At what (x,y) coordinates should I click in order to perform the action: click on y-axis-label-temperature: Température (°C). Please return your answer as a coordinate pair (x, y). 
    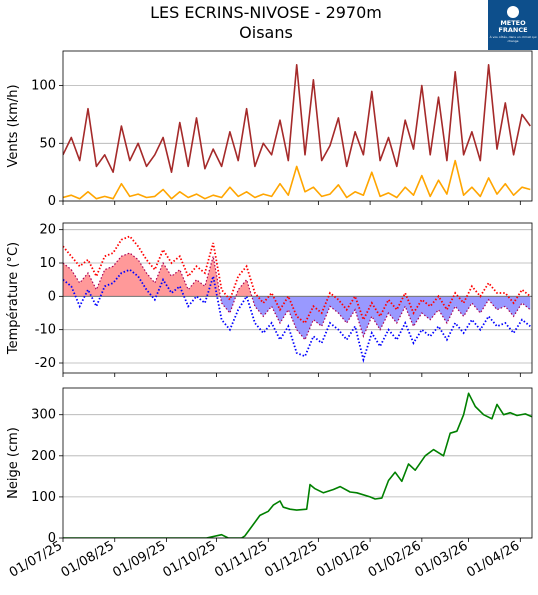
    Looking at the image, I should click on (13, 298).